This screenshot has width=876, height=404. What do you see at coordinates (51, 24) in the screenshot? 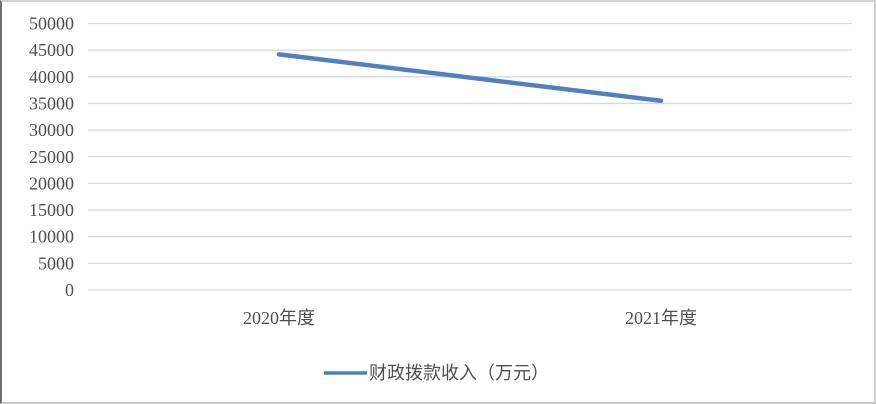
I see `y-tick-label: 50000` at bounding box center [51, 24].